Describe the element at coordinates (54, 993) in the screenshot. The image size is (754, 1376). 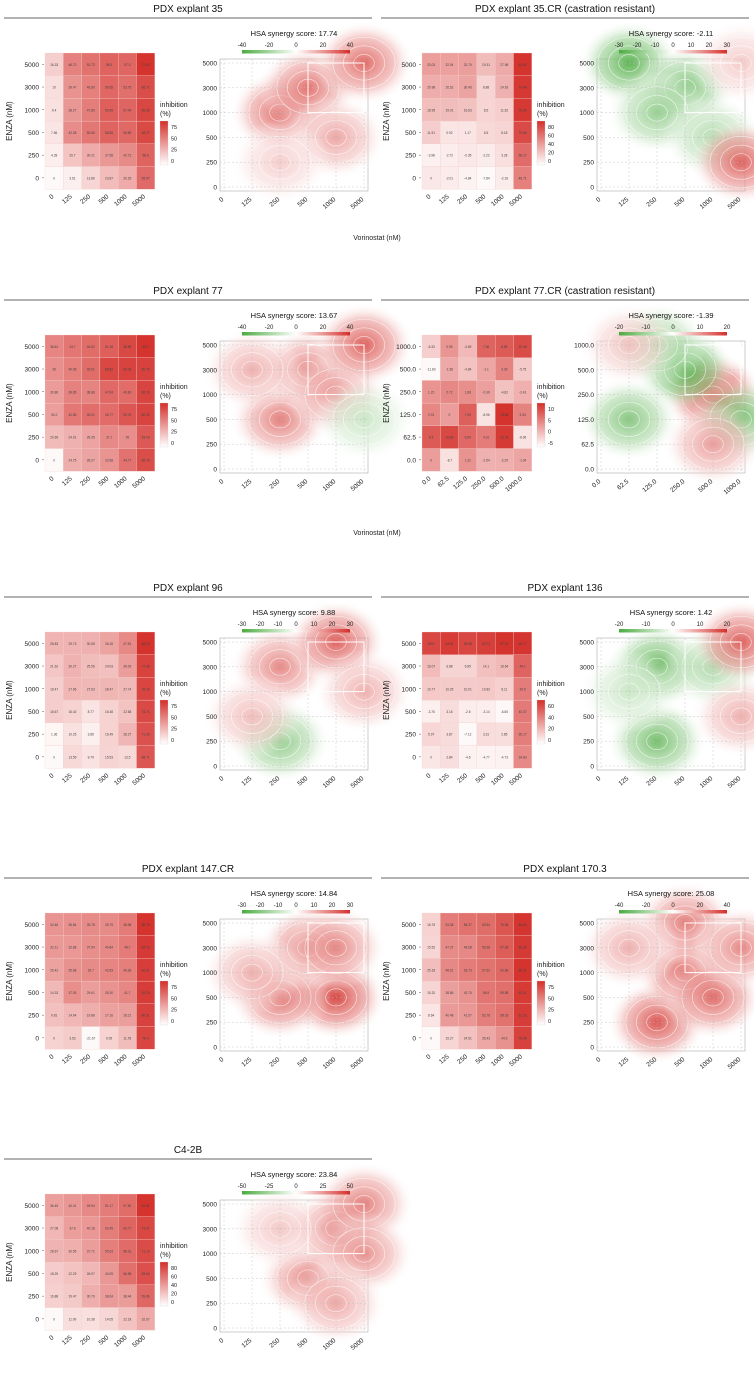
I see `cell-value: 14.33` at that location.